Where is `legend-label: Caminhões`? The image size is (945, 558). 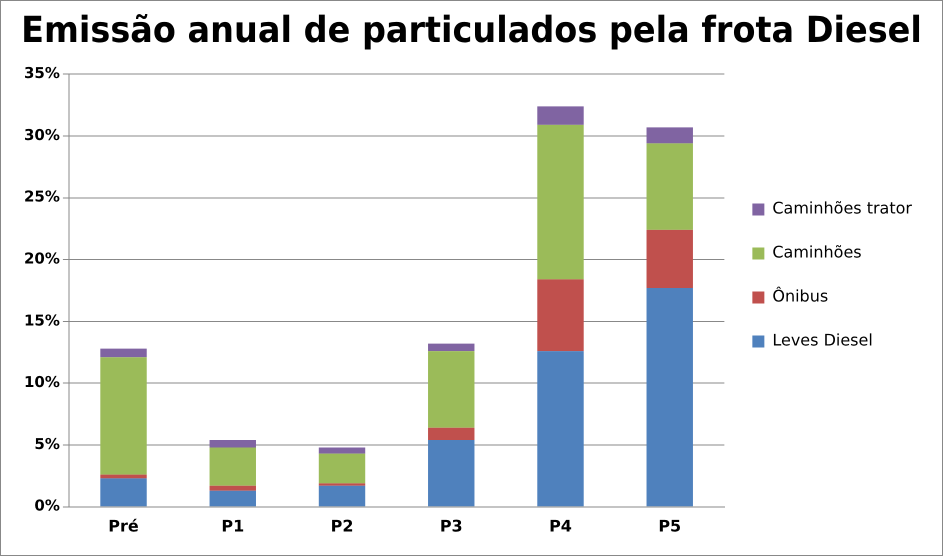
legend-label: Caminhões is located at coordinates (817, 252).